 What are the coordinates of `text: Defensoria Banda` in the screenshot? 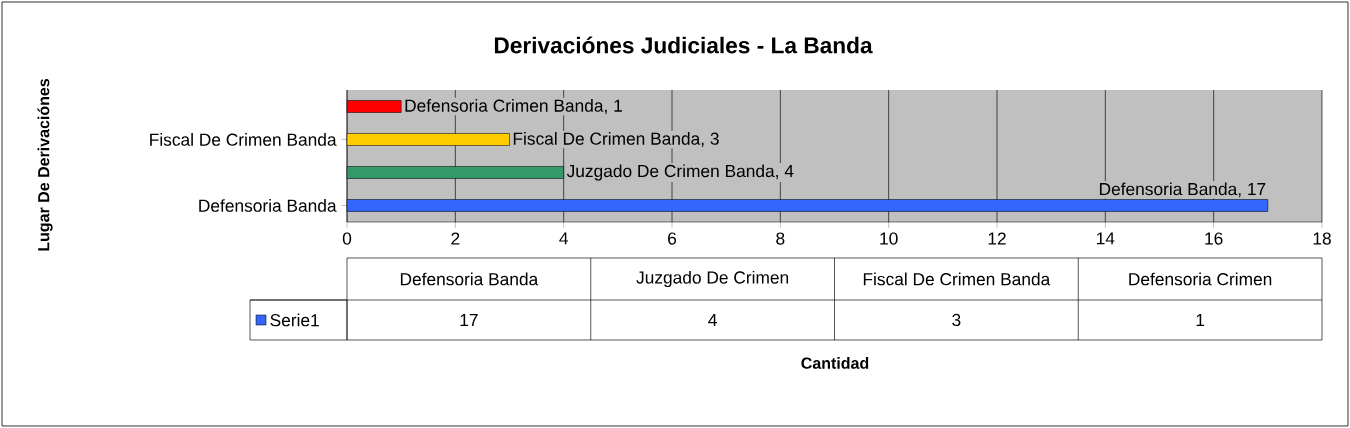 It's located at (469, 279).